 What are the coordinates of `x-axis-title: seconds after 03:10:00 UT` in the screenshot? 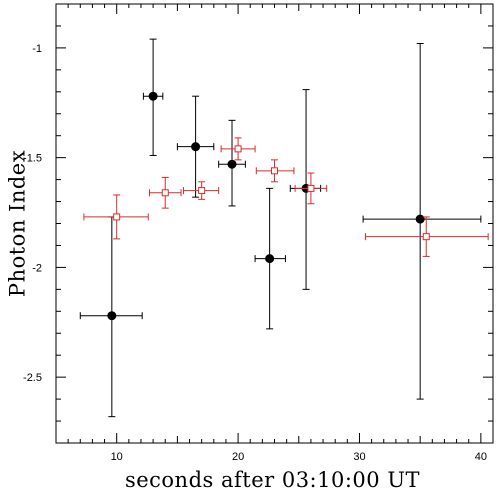 It's located at (272, 478).